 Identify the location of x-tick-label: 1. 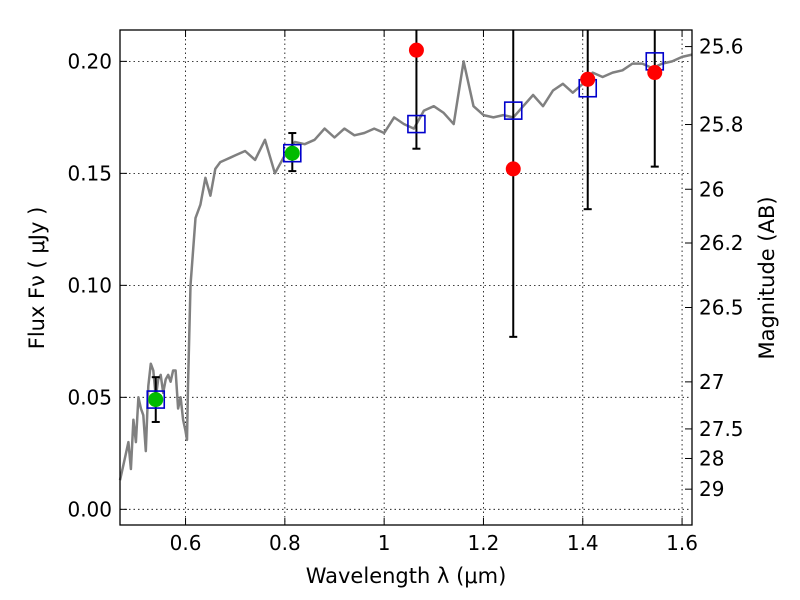
(384, 543).